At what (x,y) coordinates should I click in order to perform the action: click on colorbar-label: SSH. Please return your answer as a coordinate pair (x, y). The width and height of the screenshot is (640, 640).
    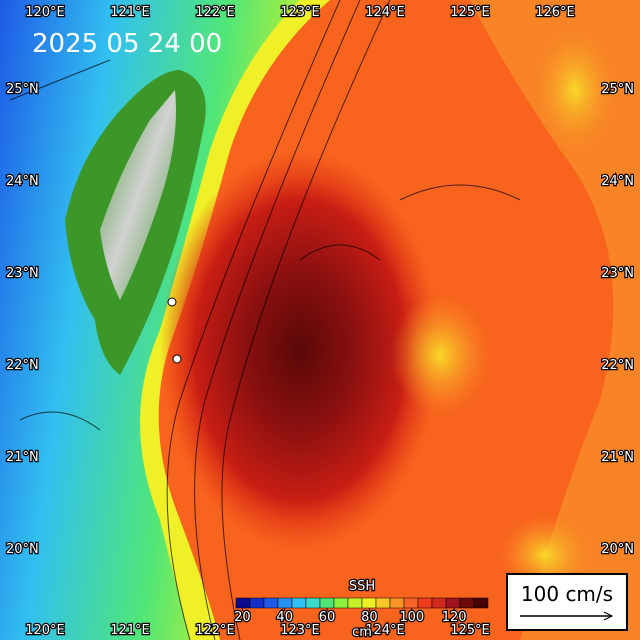
    Looking at the image, I should click on (362, 586).